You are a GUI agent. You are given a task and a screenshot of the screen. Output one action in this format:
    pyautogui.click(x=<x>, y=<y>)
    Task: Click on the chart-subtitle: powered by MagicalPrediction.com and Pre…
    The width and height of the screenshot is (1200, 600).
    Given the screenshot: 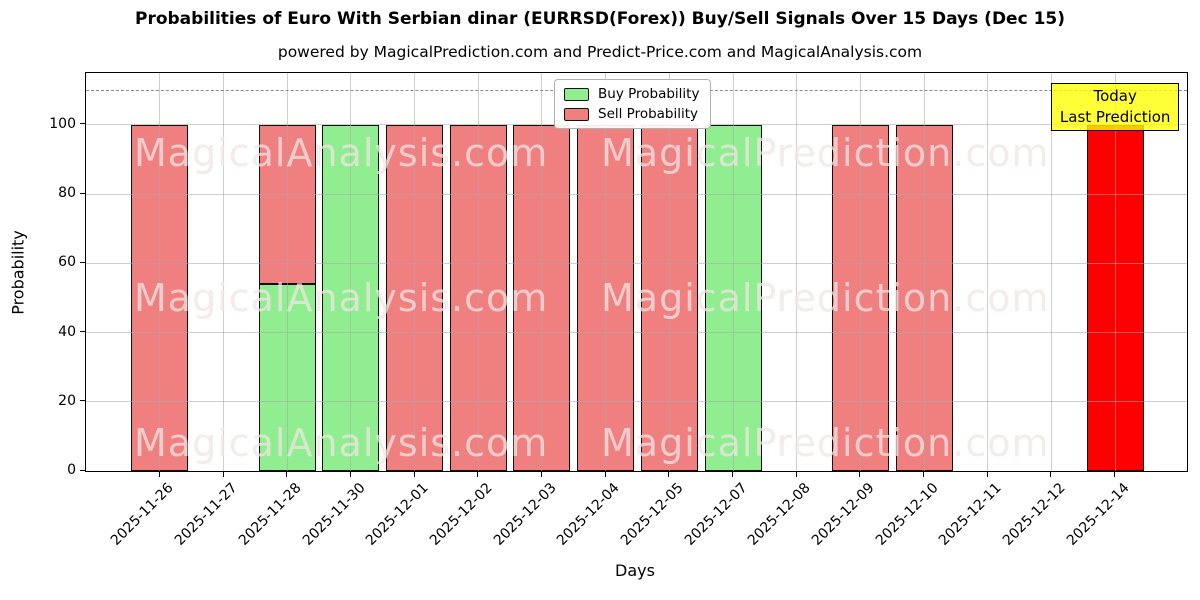 What is the action you would take?
    pyautogui.click(x=600, y=52)
    